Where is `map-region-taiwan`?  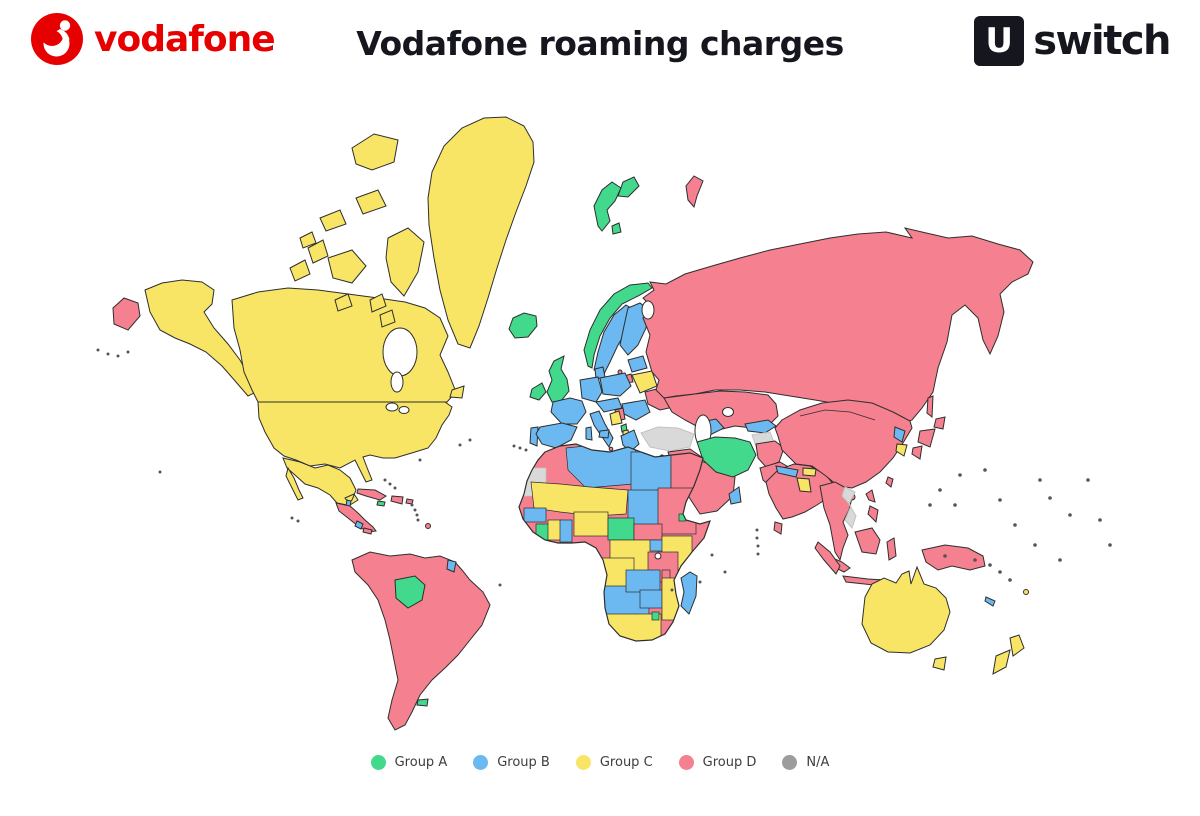 map-region-taiwan is located at coordinates (889, 482).